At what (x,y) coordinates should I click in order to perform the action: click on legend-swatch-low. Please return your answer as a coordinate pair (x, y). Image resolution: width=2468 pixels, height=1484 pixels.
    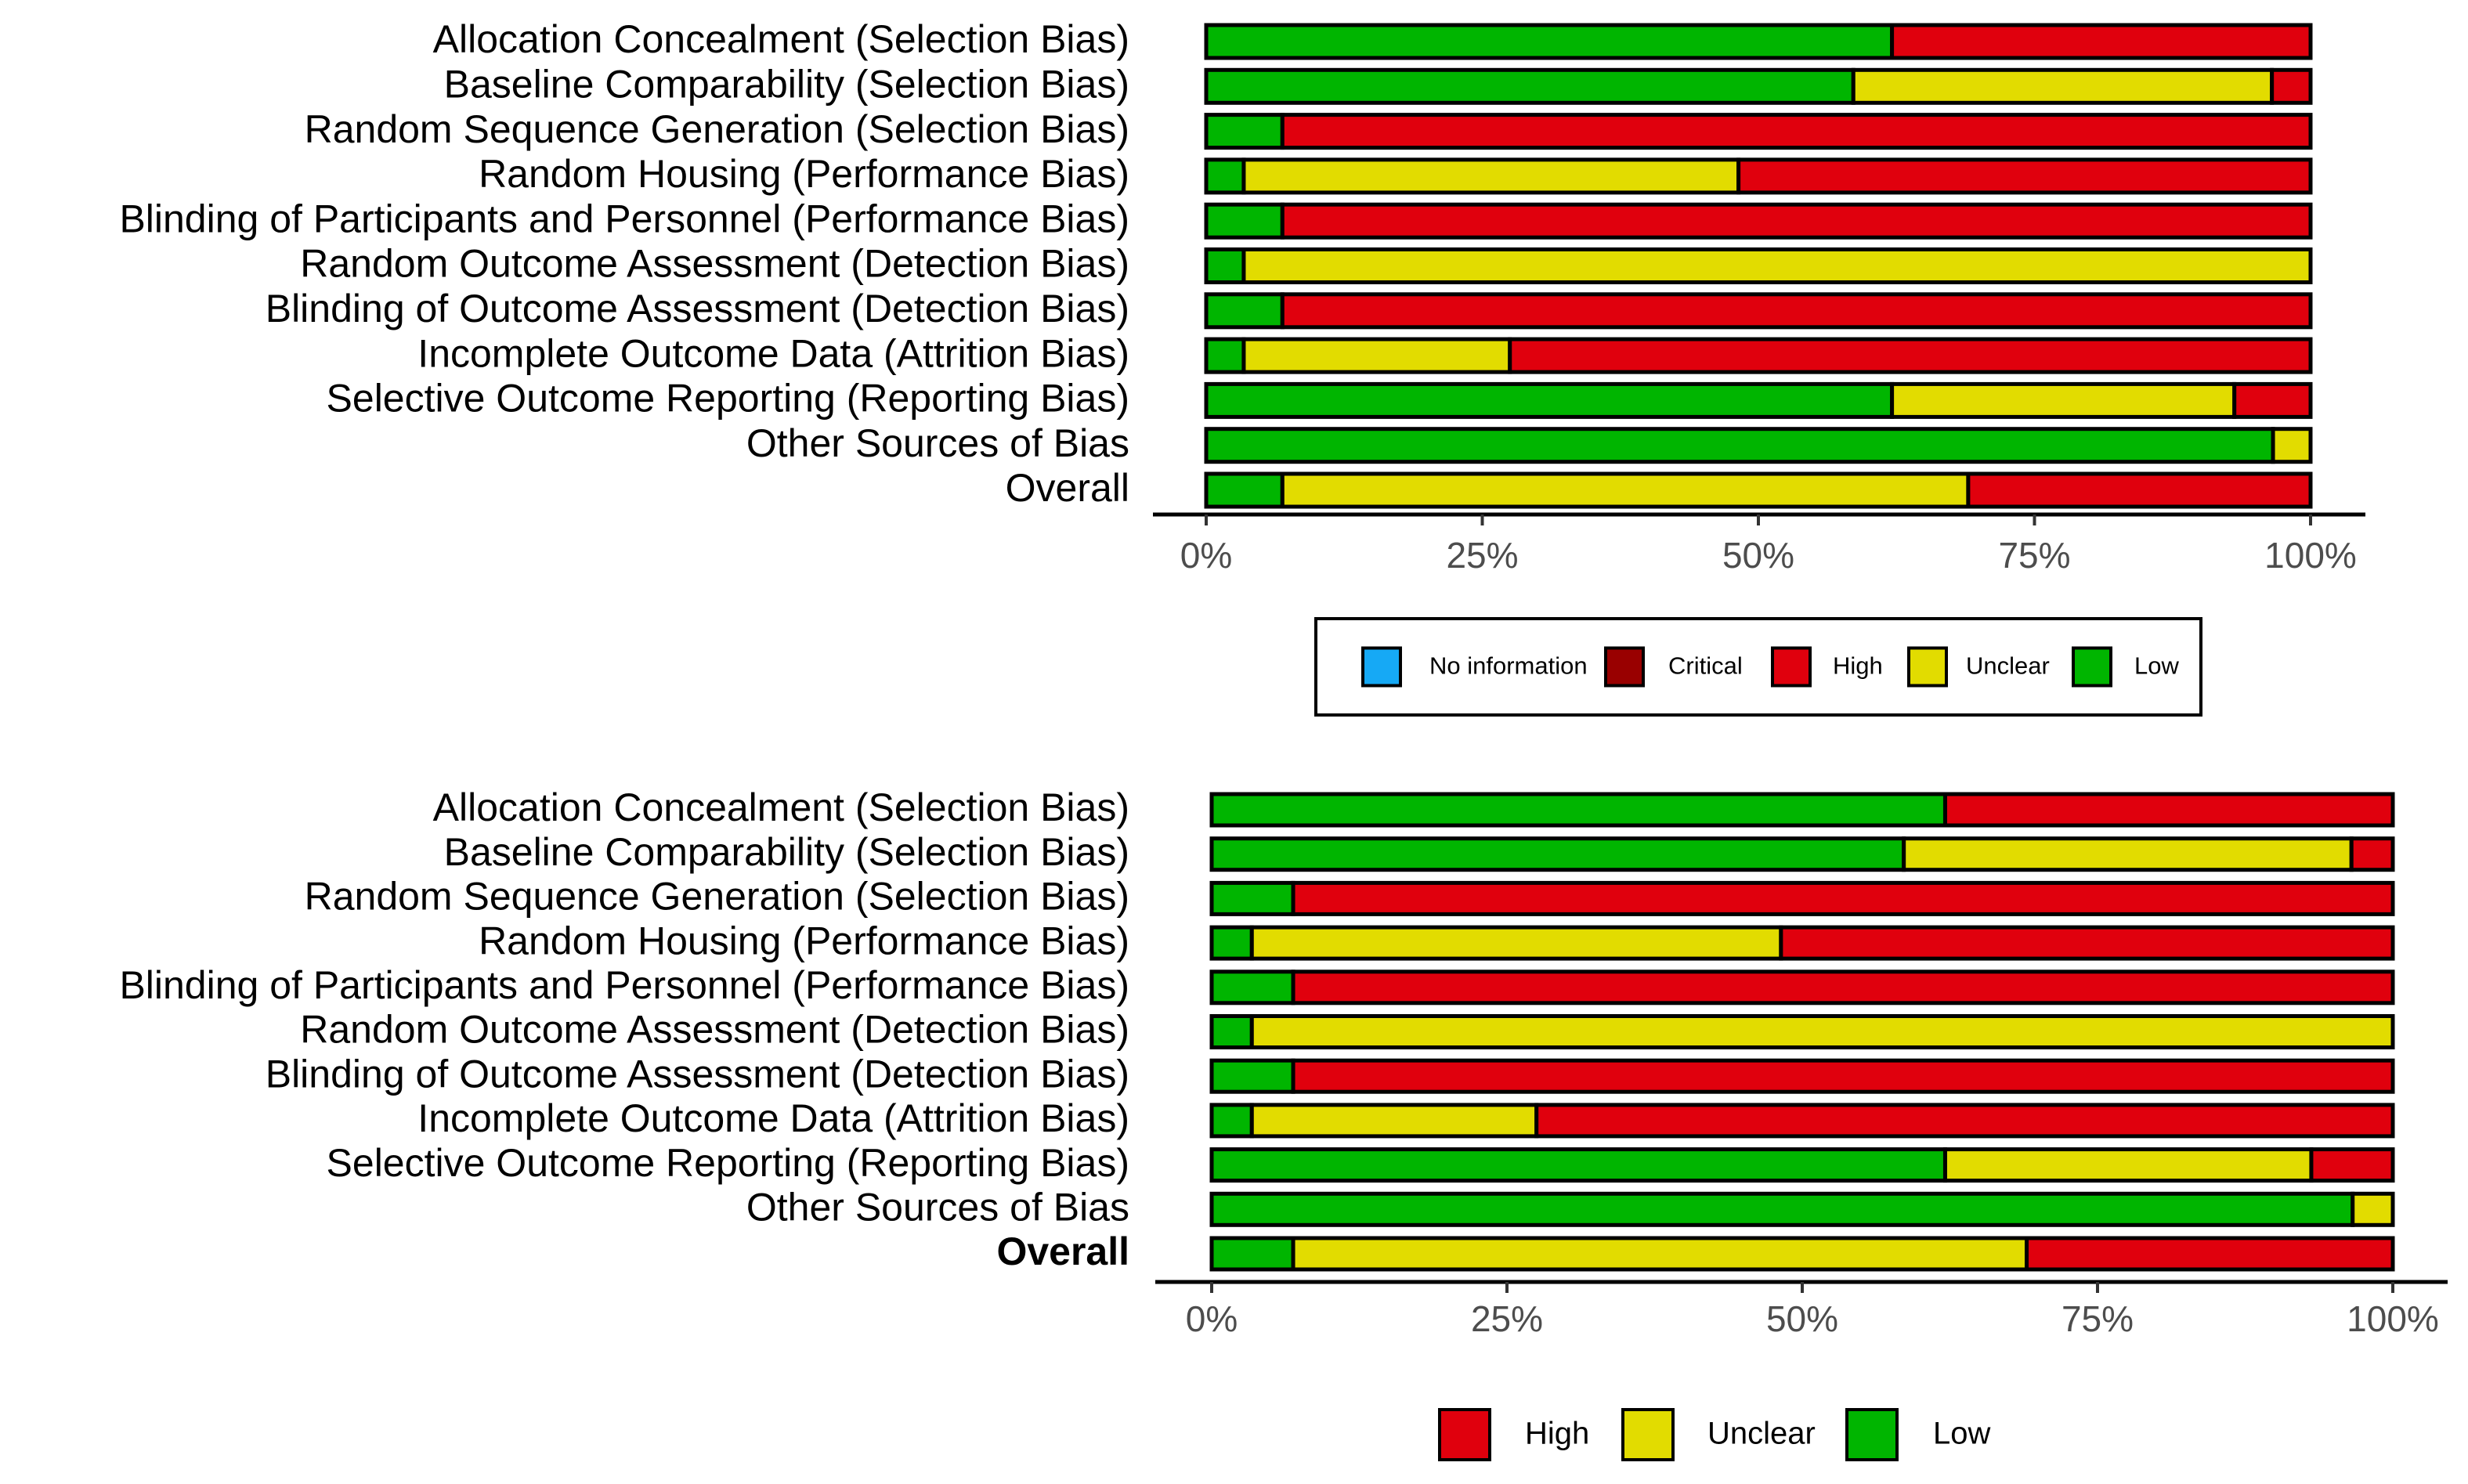
    Looking at the image, I should click on (2092, 667).